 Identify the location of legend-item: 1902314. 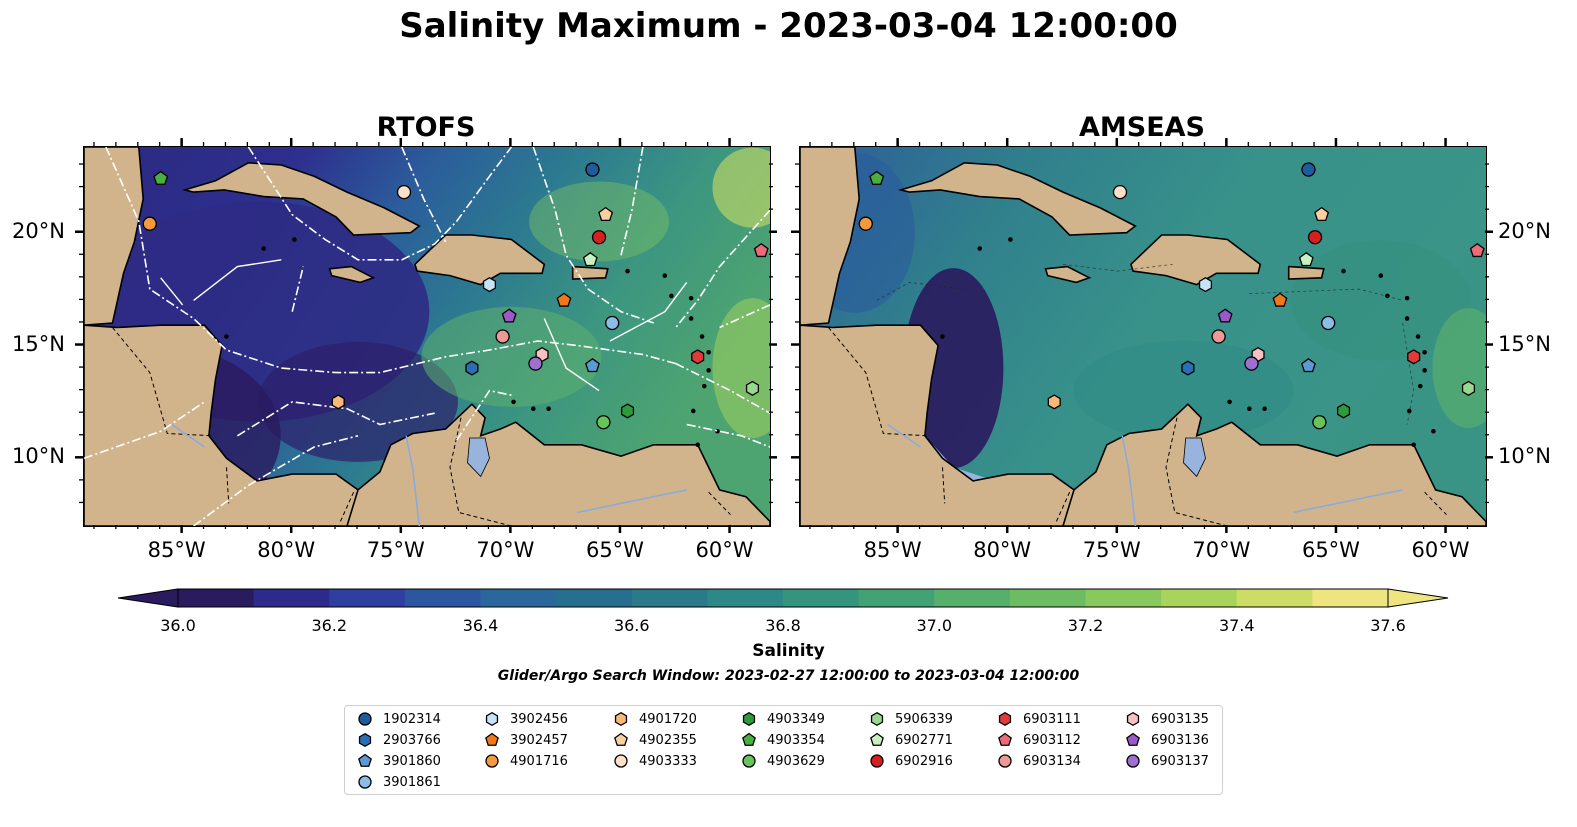
(399, 719).